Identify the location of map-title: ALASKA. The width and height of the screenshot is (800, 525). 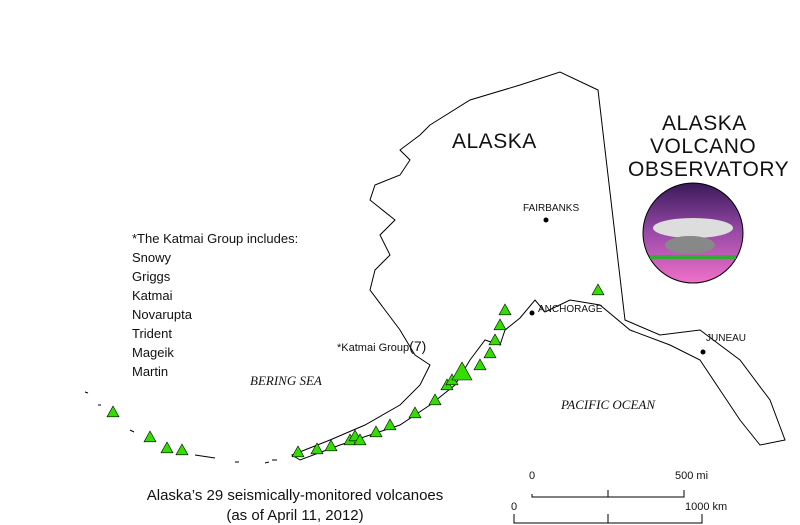
(494, 141).